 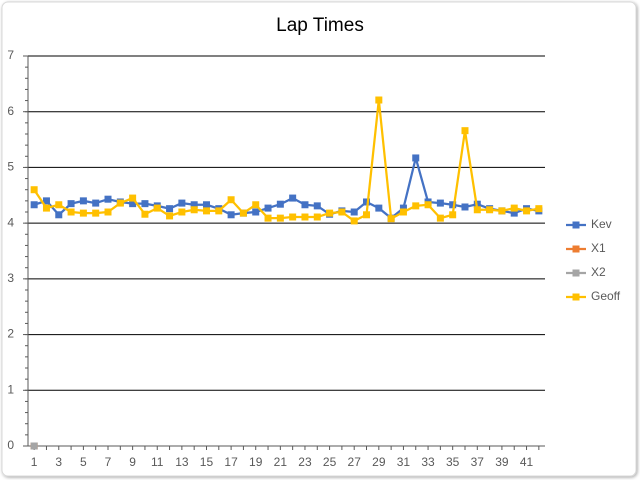 What do you see at coordinates (83, 462) in the screenshot?
I see `x-tick-label: 5` at bounding box center [83, 462].